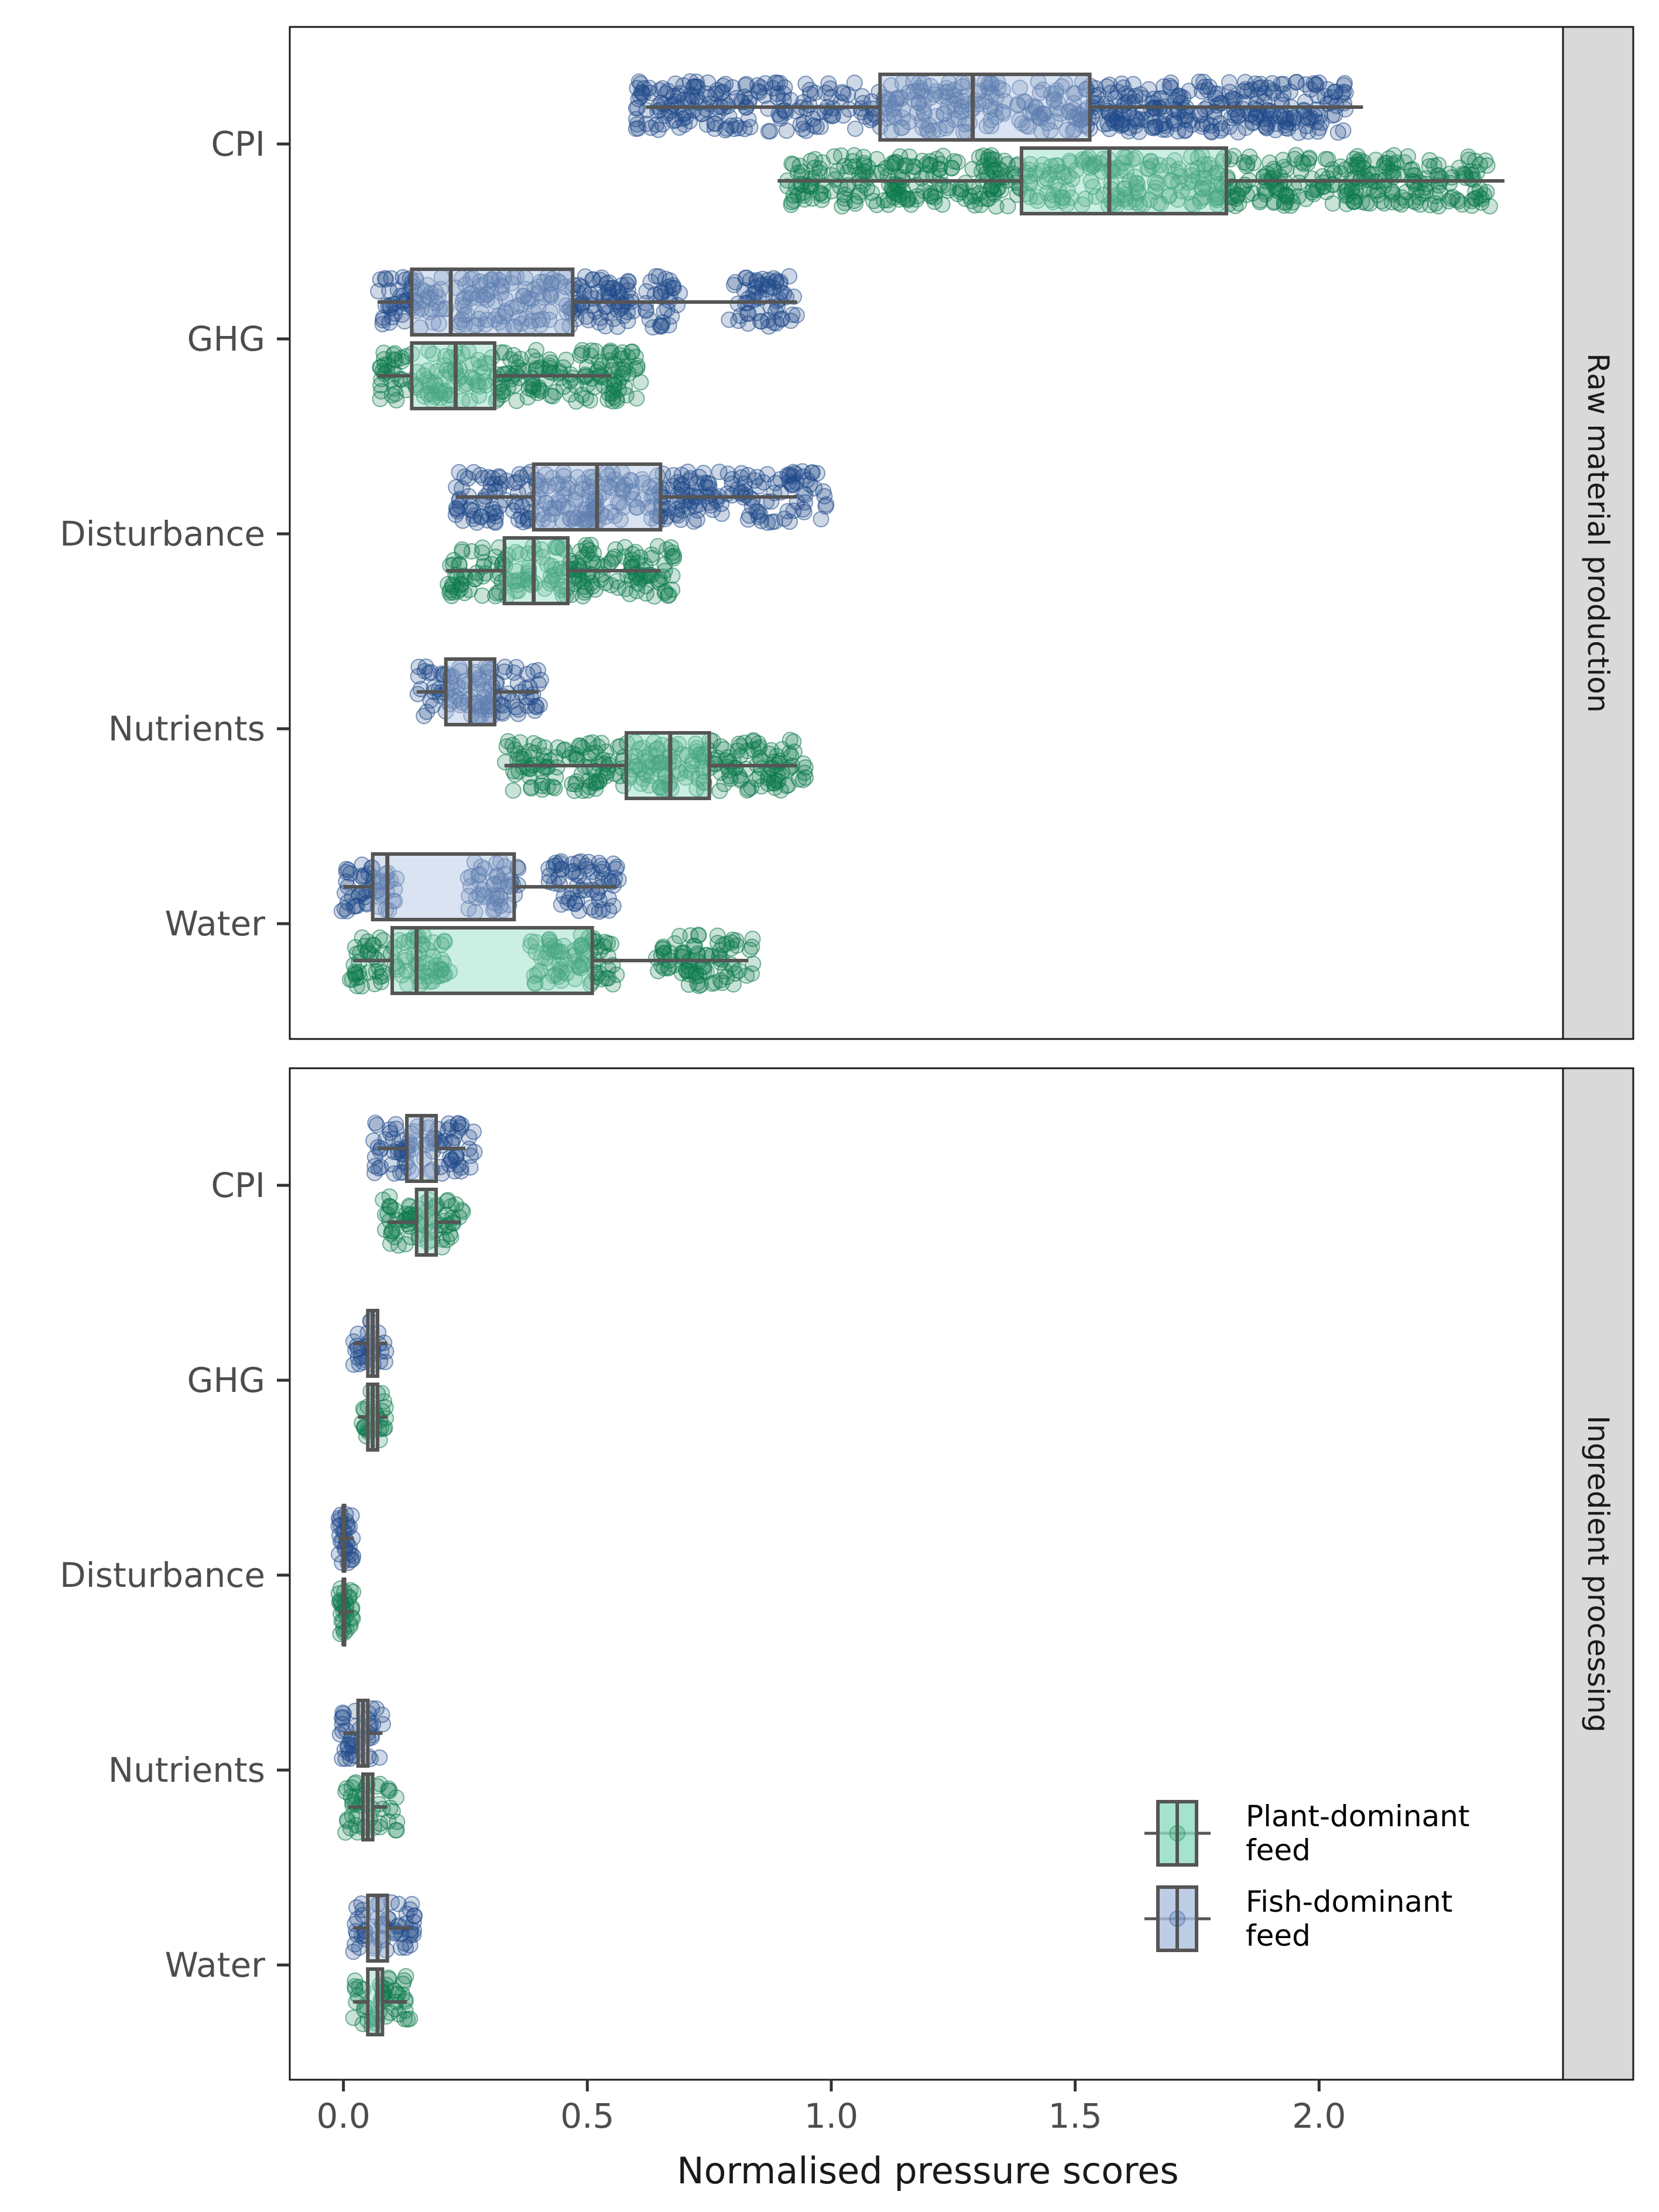  What do you see at coordinates (587, 2116) in the screenshot?
I see `x-tick-label: 0.5` at bounding box center [587, 2116].